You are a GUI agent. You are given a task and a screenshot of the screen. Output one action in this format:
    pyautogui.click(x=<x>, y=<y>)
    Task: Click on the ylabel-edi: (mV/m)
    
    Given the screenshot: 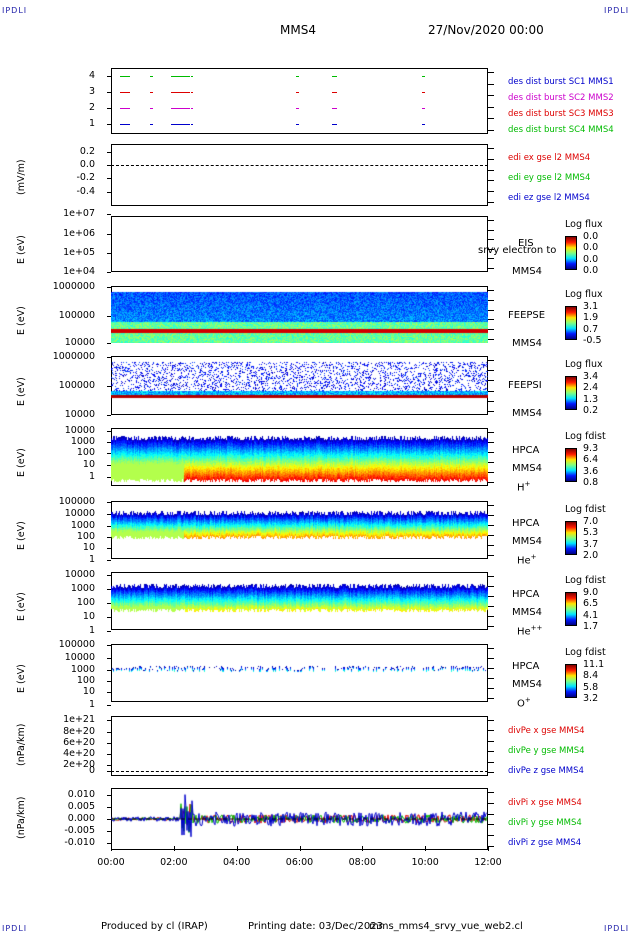 What is the action you would take?
    pyautogui.click(x=21, y=177)
    